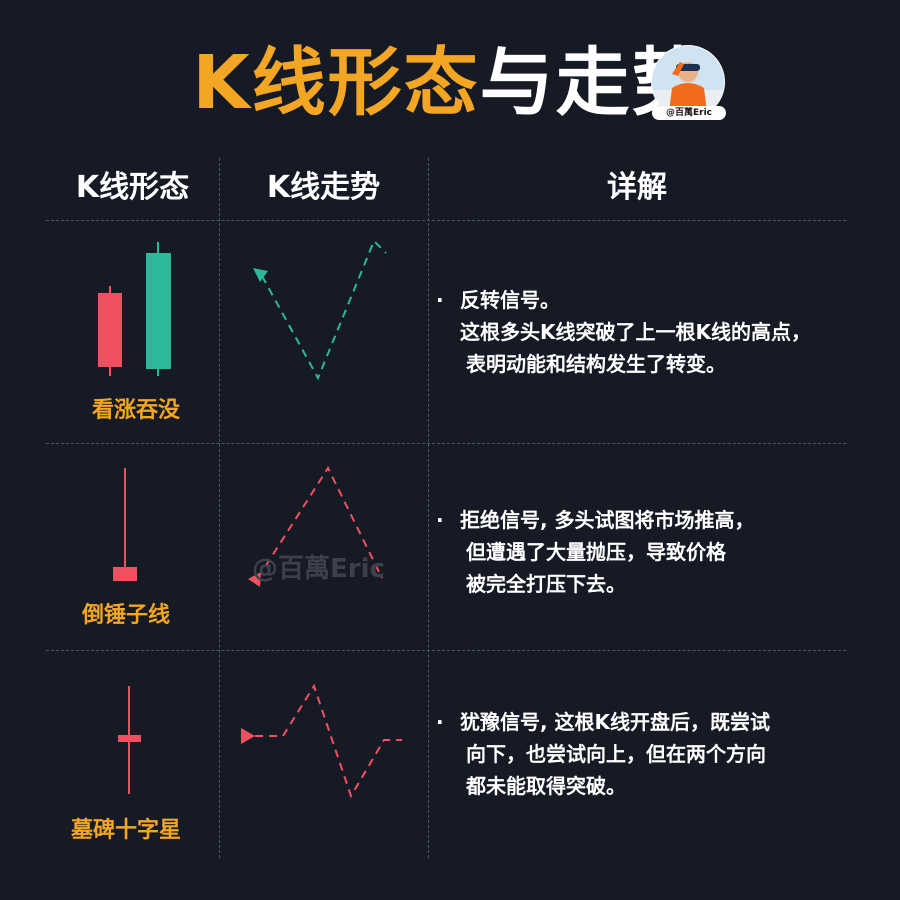 The image size is (900, 900). I want to click on detail-line: 都未能取得突破。, so click(546, 786).